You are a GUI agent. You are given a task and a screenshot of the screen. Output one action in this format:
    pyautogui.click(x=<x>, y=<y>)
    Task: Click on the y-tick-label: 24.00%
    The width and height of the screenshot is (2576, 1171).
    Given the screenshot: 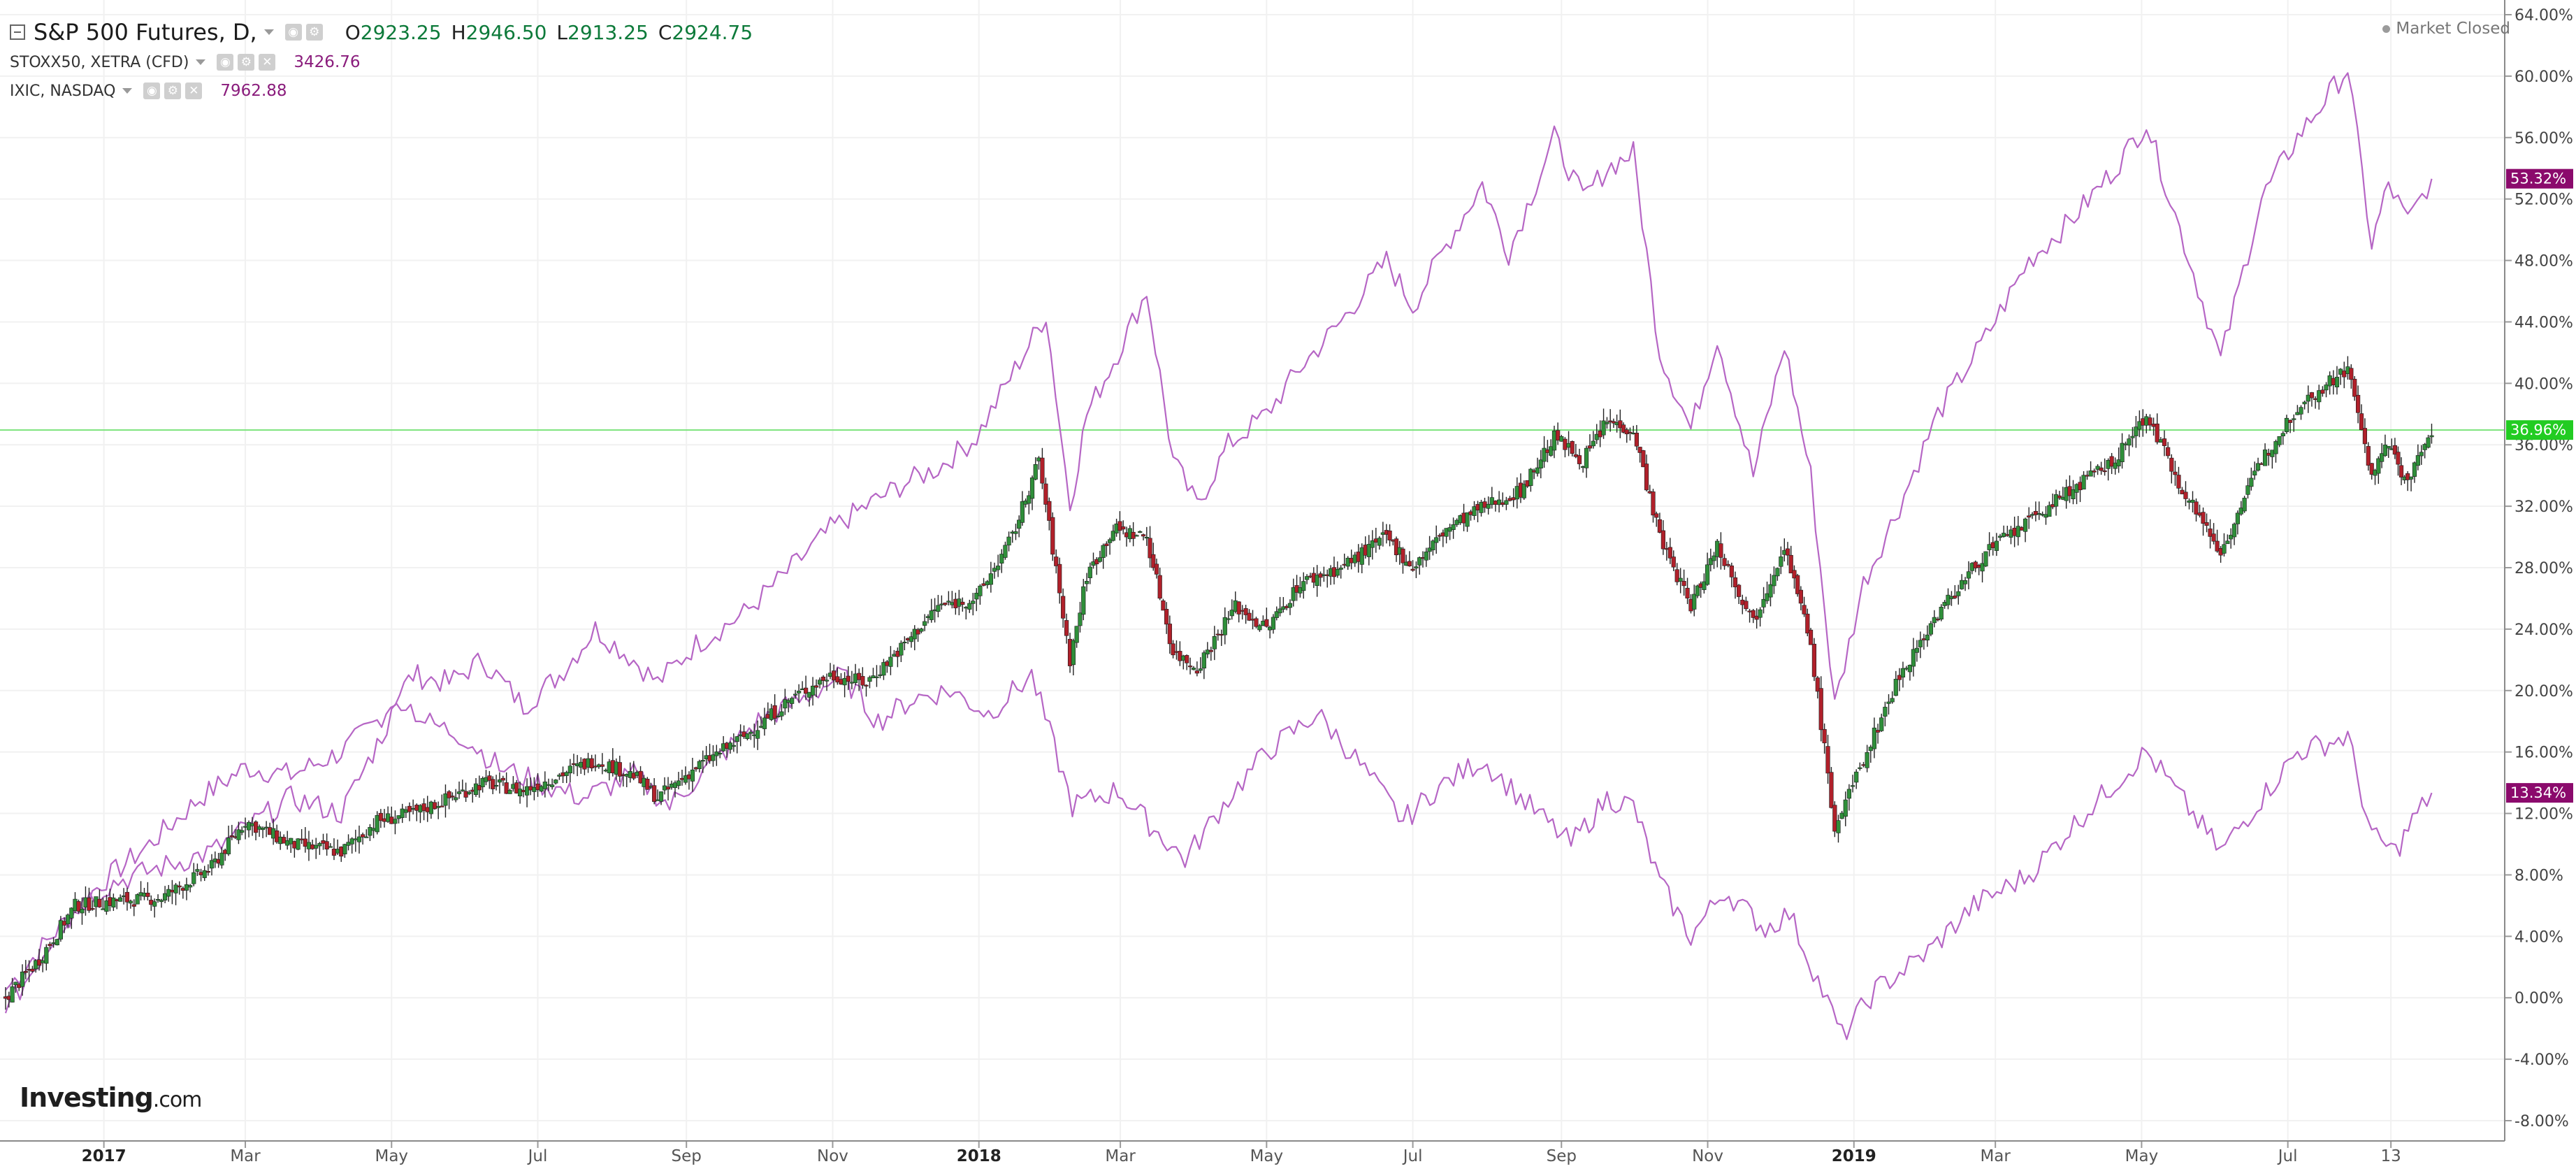 What is the action you would take?
    pyautogui.click(x=2544, y=630)
    